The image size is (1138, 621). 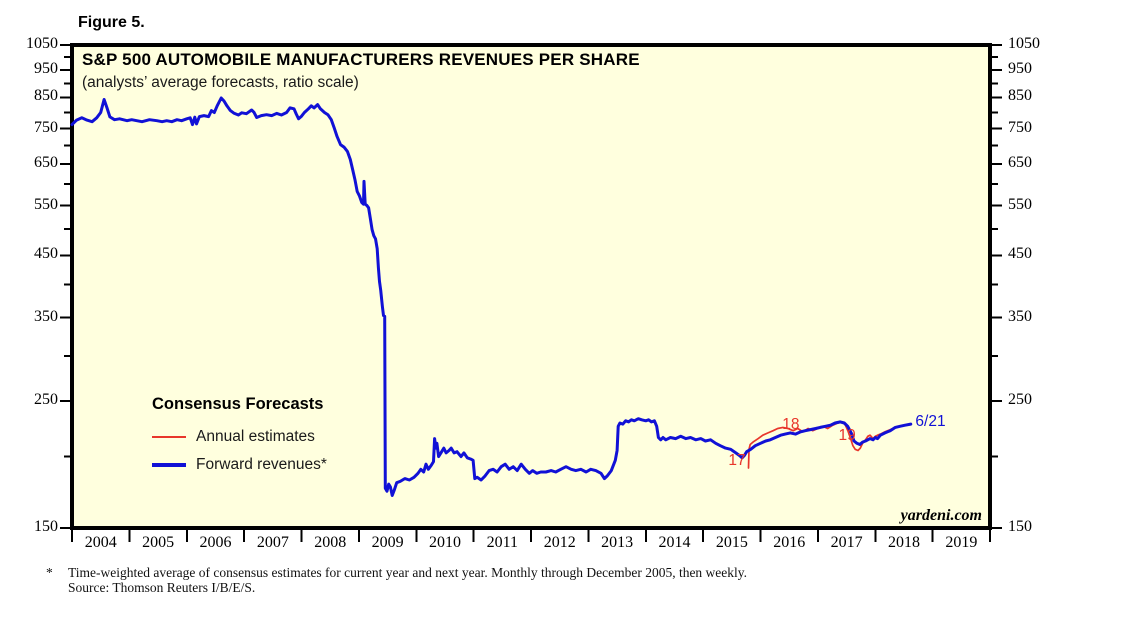 I want to click on x-tick-label: 2007, so click(x=272, y=542).